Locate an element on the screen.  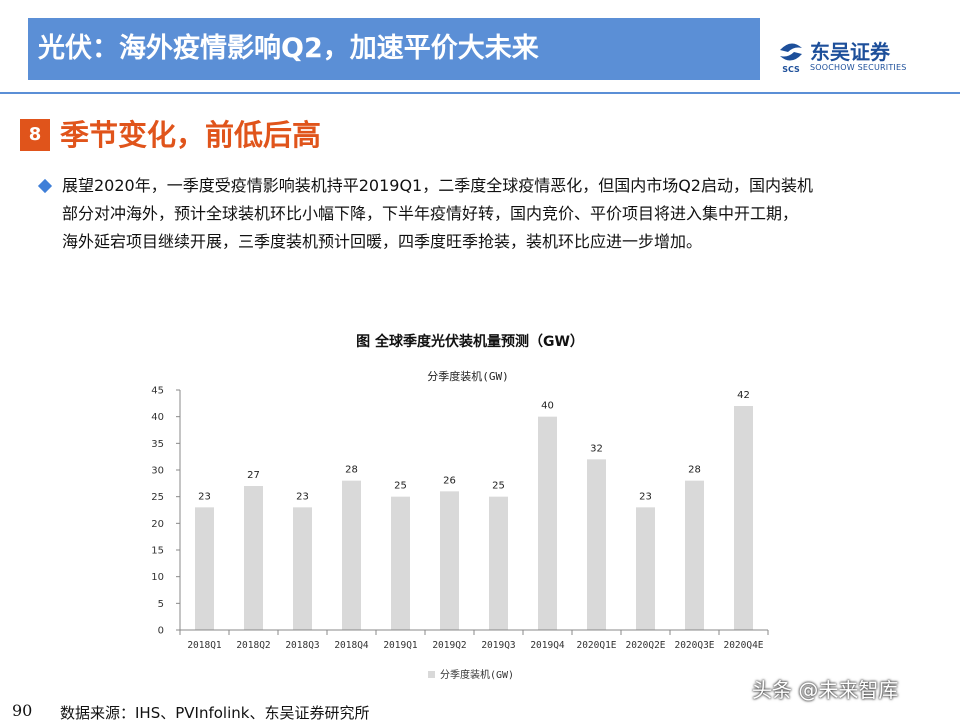
x-tick-label: 2020Q1E is located at coordinates (596, 645).